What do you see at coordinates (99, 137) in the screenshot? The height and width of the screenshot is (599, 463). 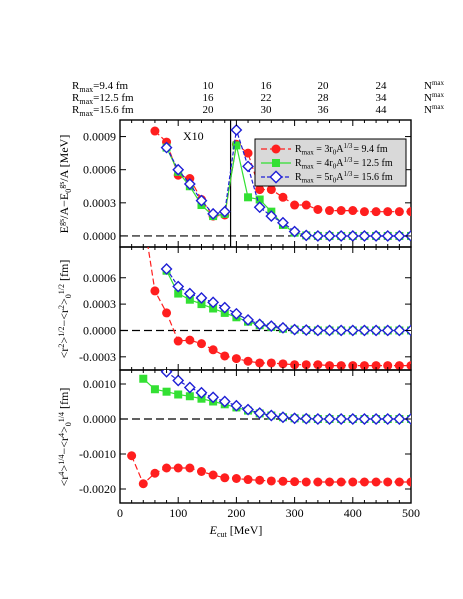 I see `y-tick-label: 0.0009` at bounding box center [99, 137].